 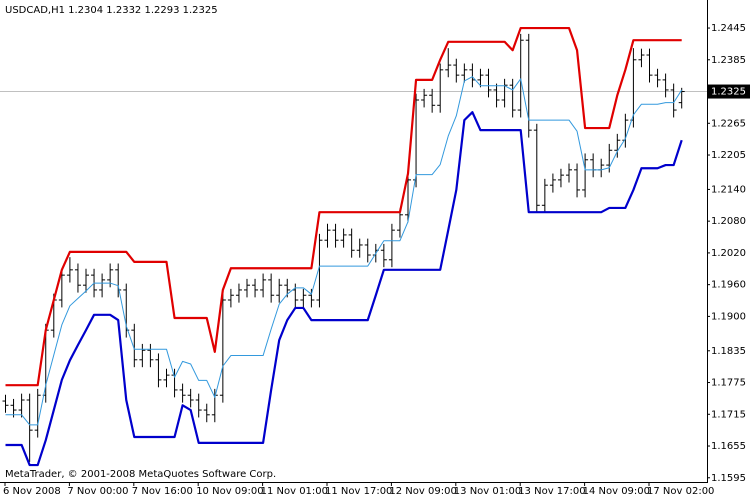 What do you see at coordinates (728, 478) in the screenshot?
I see `y-tick-label: 1.1595` at bounding box center [728, 478].